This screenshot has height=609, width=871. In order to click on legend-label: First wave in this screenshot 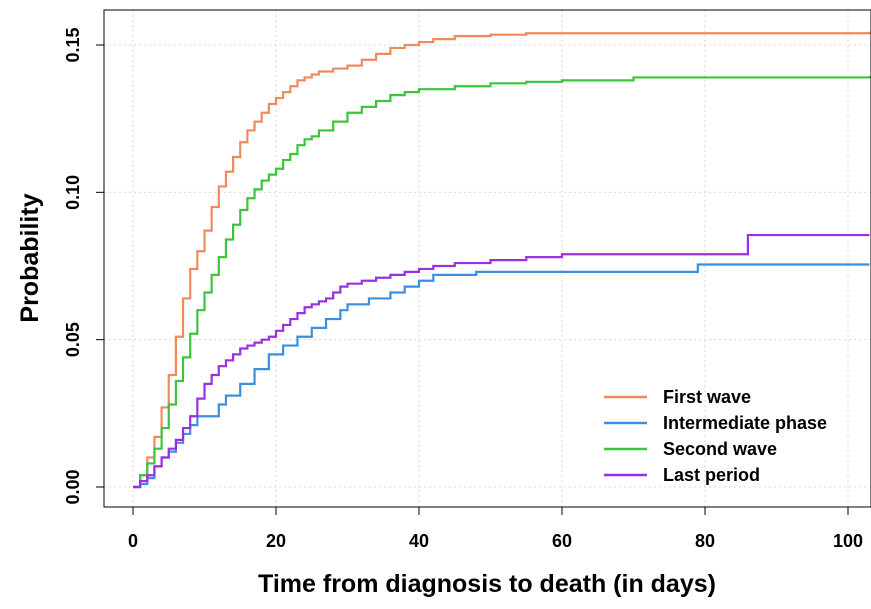, I will do `click(707, 397)`.